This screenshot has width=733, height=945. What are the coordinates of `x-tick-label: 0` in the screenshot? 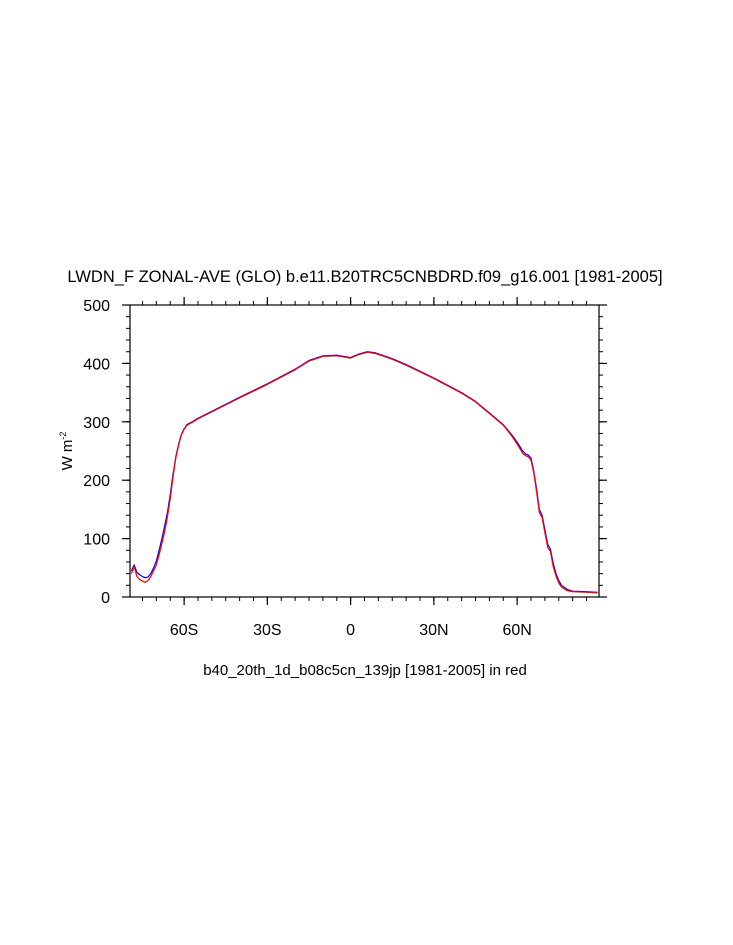 It's located at (350, 630).